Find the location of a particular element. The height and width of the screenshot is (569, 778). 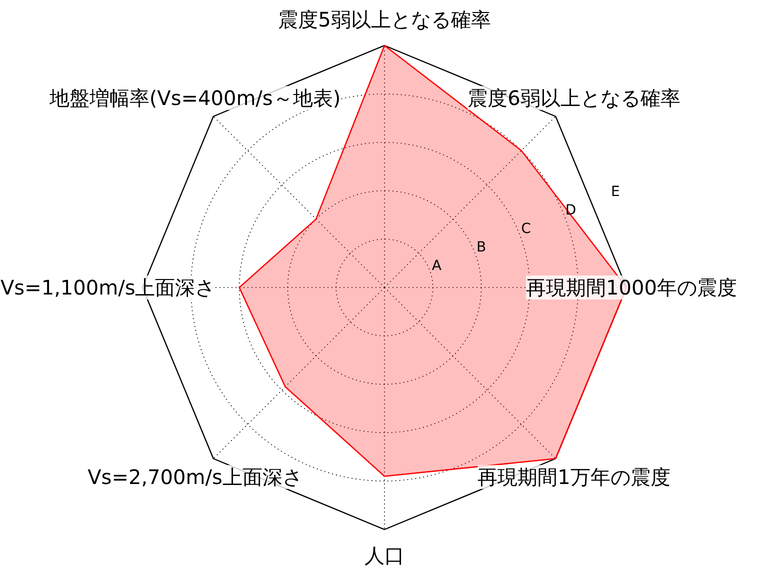

y-tick-label: E is located at coordinates (615, 192).